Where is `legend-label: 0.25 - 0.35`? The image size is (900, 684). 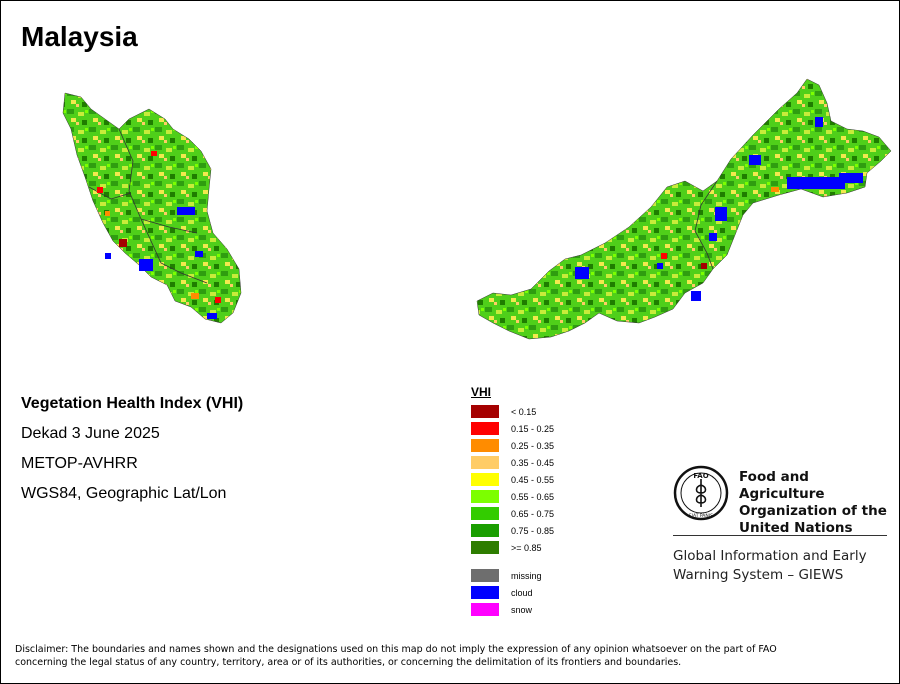
legend-label: 0.25 - 0.35 is located at coordinates (533, 445).